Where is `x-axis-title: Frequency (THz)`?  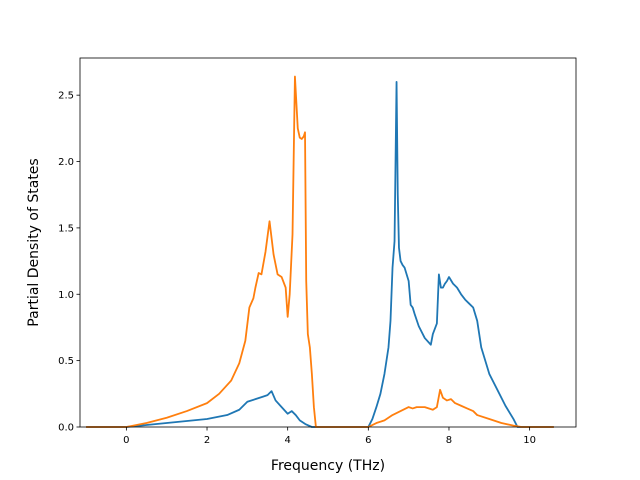 x-axis-title: Frequency (THz) is located at coordinates (328, 466).